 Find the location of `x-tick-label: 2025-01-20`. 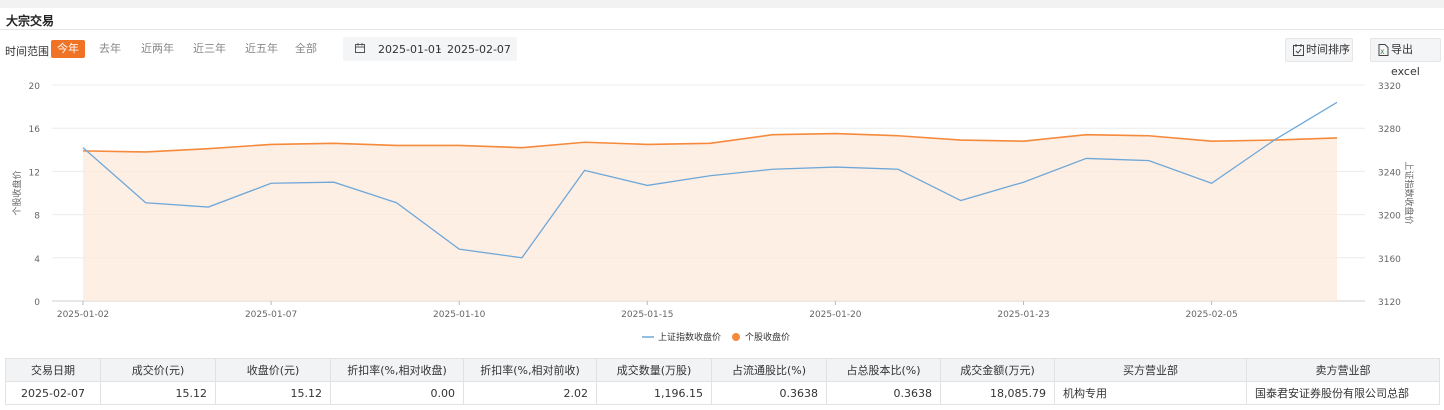

x-tick-label: 2025-01-20 is located at coordinates (835, 315).